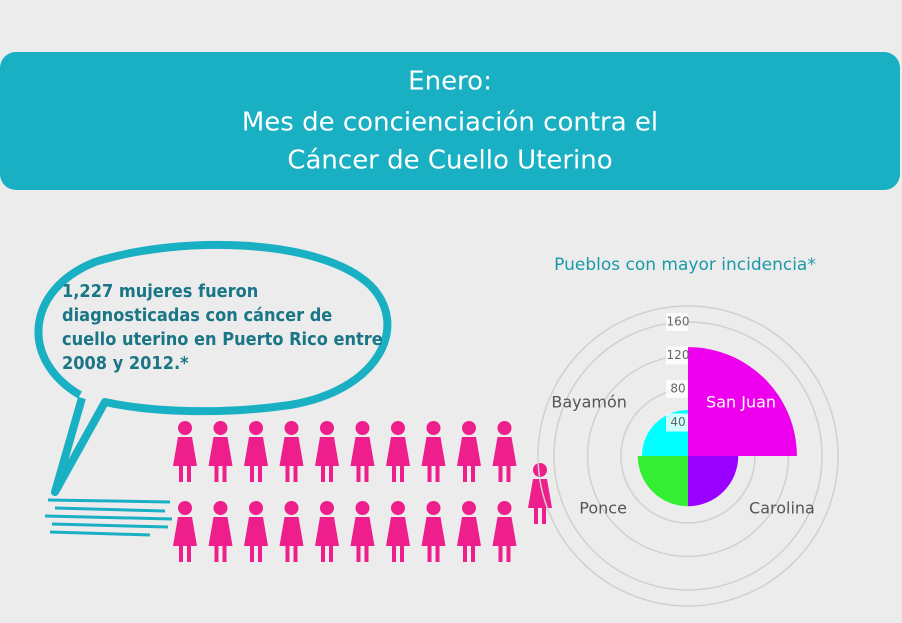 This screenshot has height=623, width=902. I want to click on header-line: Cáncer de Cuello Uterino, so click(449, 161).